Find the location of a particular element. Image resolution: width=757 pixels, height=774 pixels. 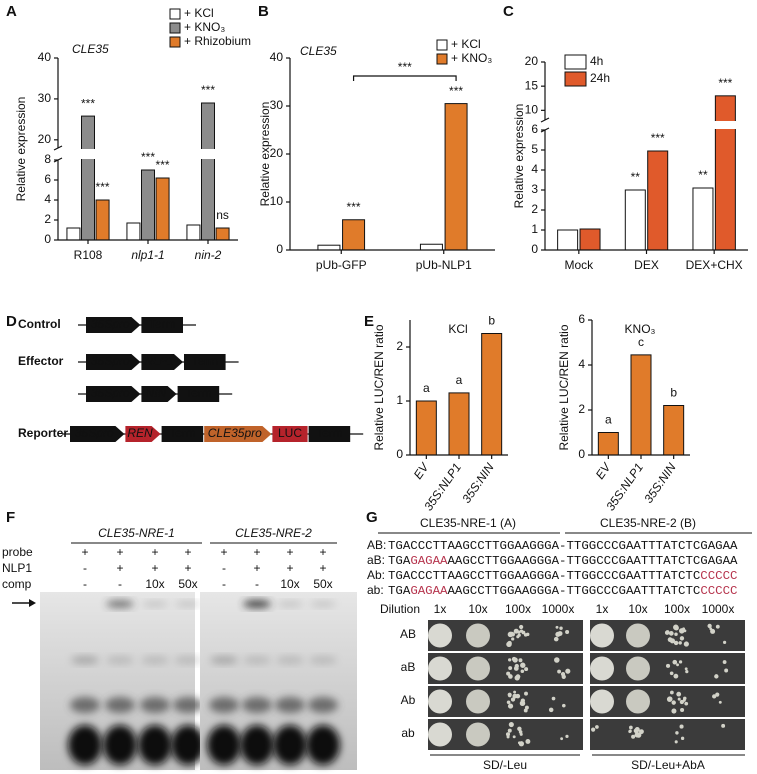

construct-label: Reporter is located at coordinates (43, 433).